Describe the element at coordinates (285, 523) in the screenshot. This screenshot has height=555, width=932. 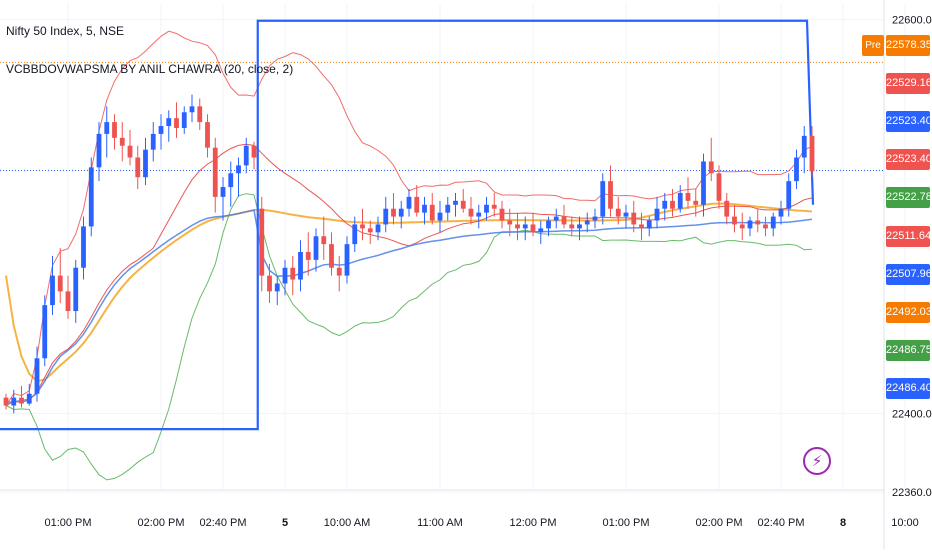
I see `time-tick-label: 5` at that location.